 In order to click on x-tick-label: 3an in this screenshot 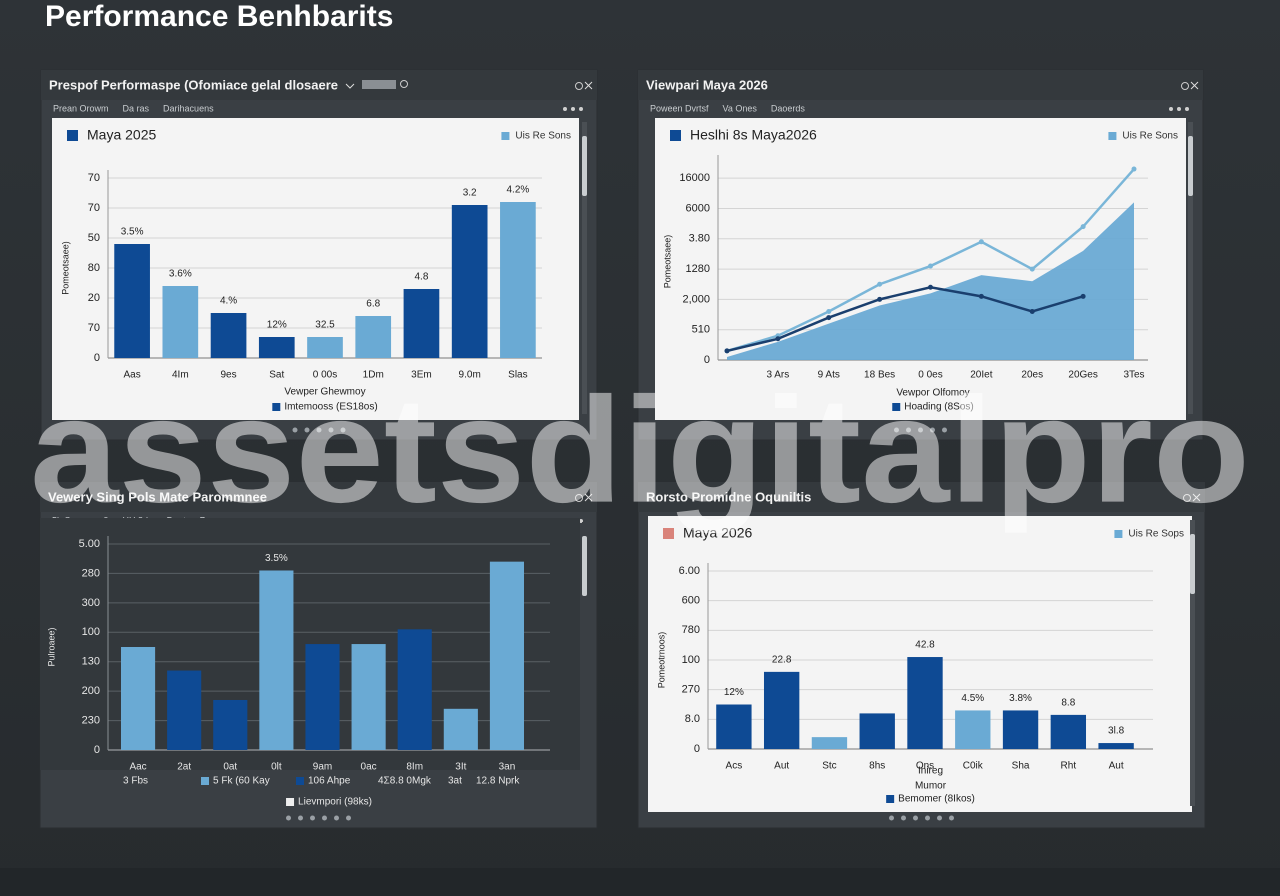, I will do `click(507, 767)`.